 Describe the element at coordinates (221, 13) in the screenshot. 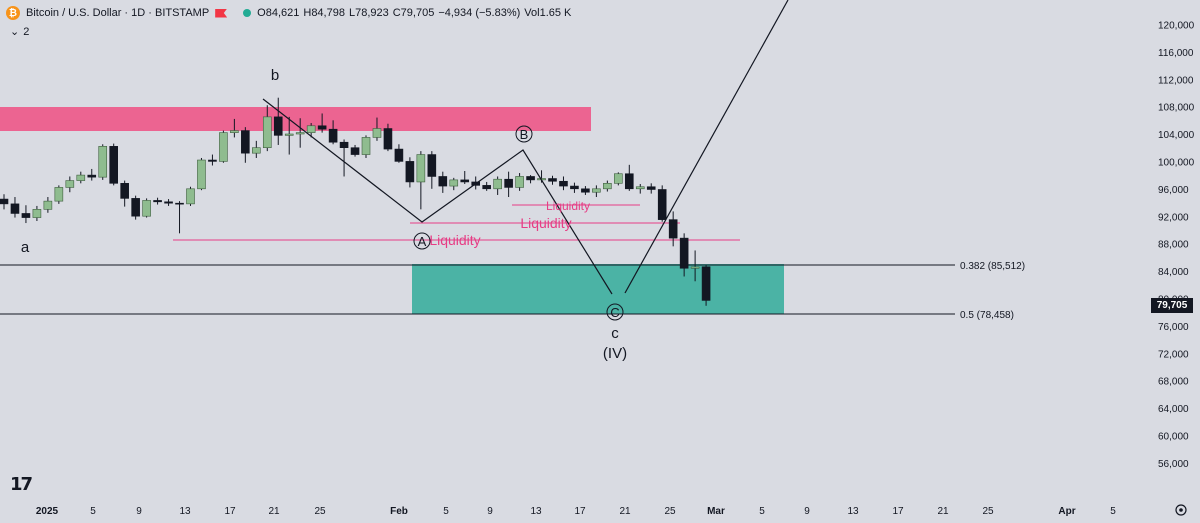

I see `flag-icon` at that location.